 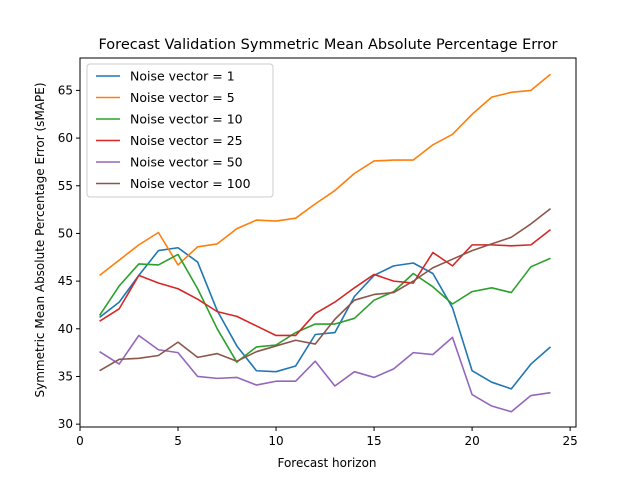 I want to click on legend-label: Noise vector = 50, so click(x=186, y=162).